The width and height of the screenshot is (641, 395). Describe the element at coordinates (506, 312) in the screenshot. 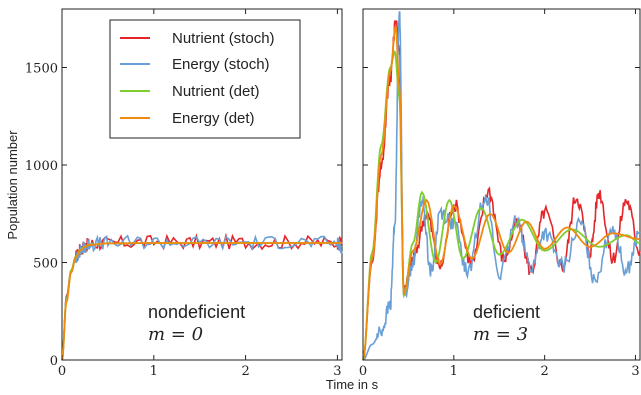

I see `right-annotation-line1: deficient` at that location.